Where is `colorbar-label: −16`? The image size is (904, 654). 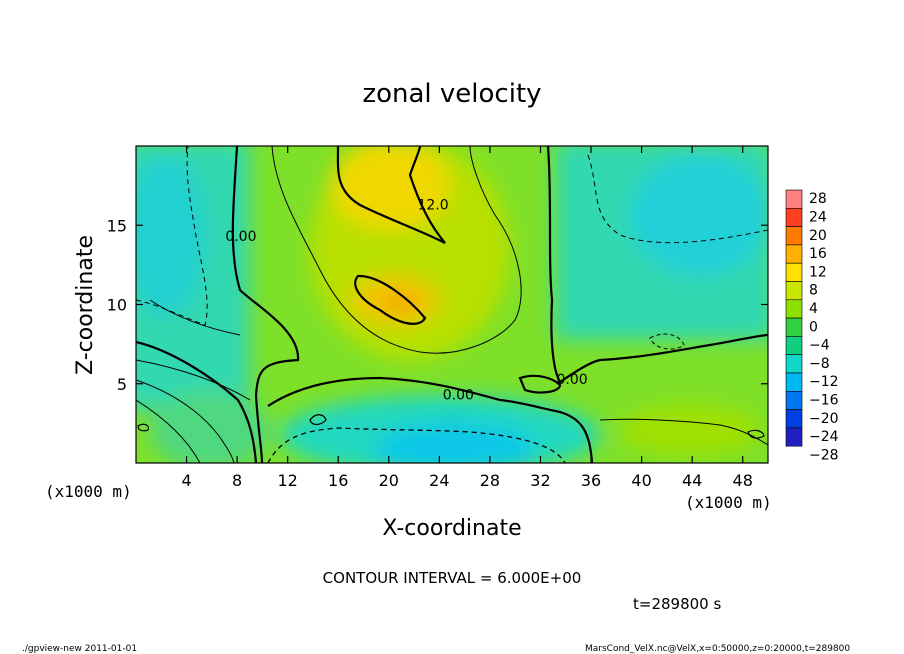
colorbar-label: −16 is located at coordinates (824, 400).